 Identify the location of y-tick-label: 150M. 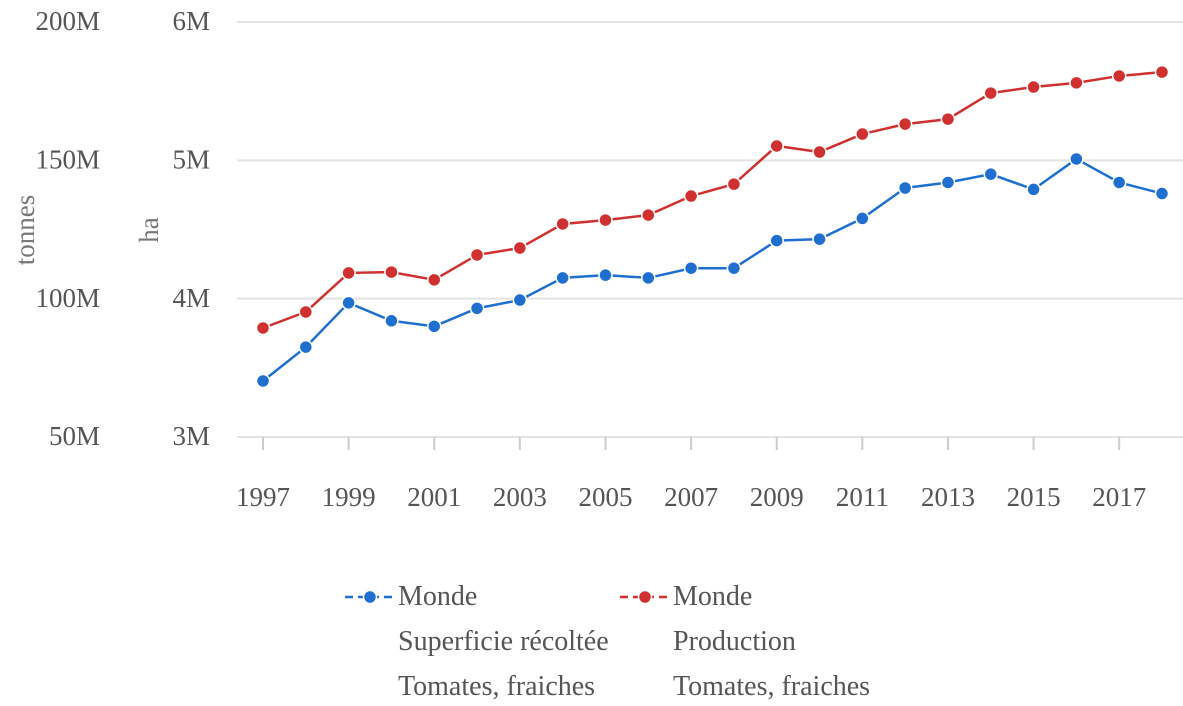
(67, 160).